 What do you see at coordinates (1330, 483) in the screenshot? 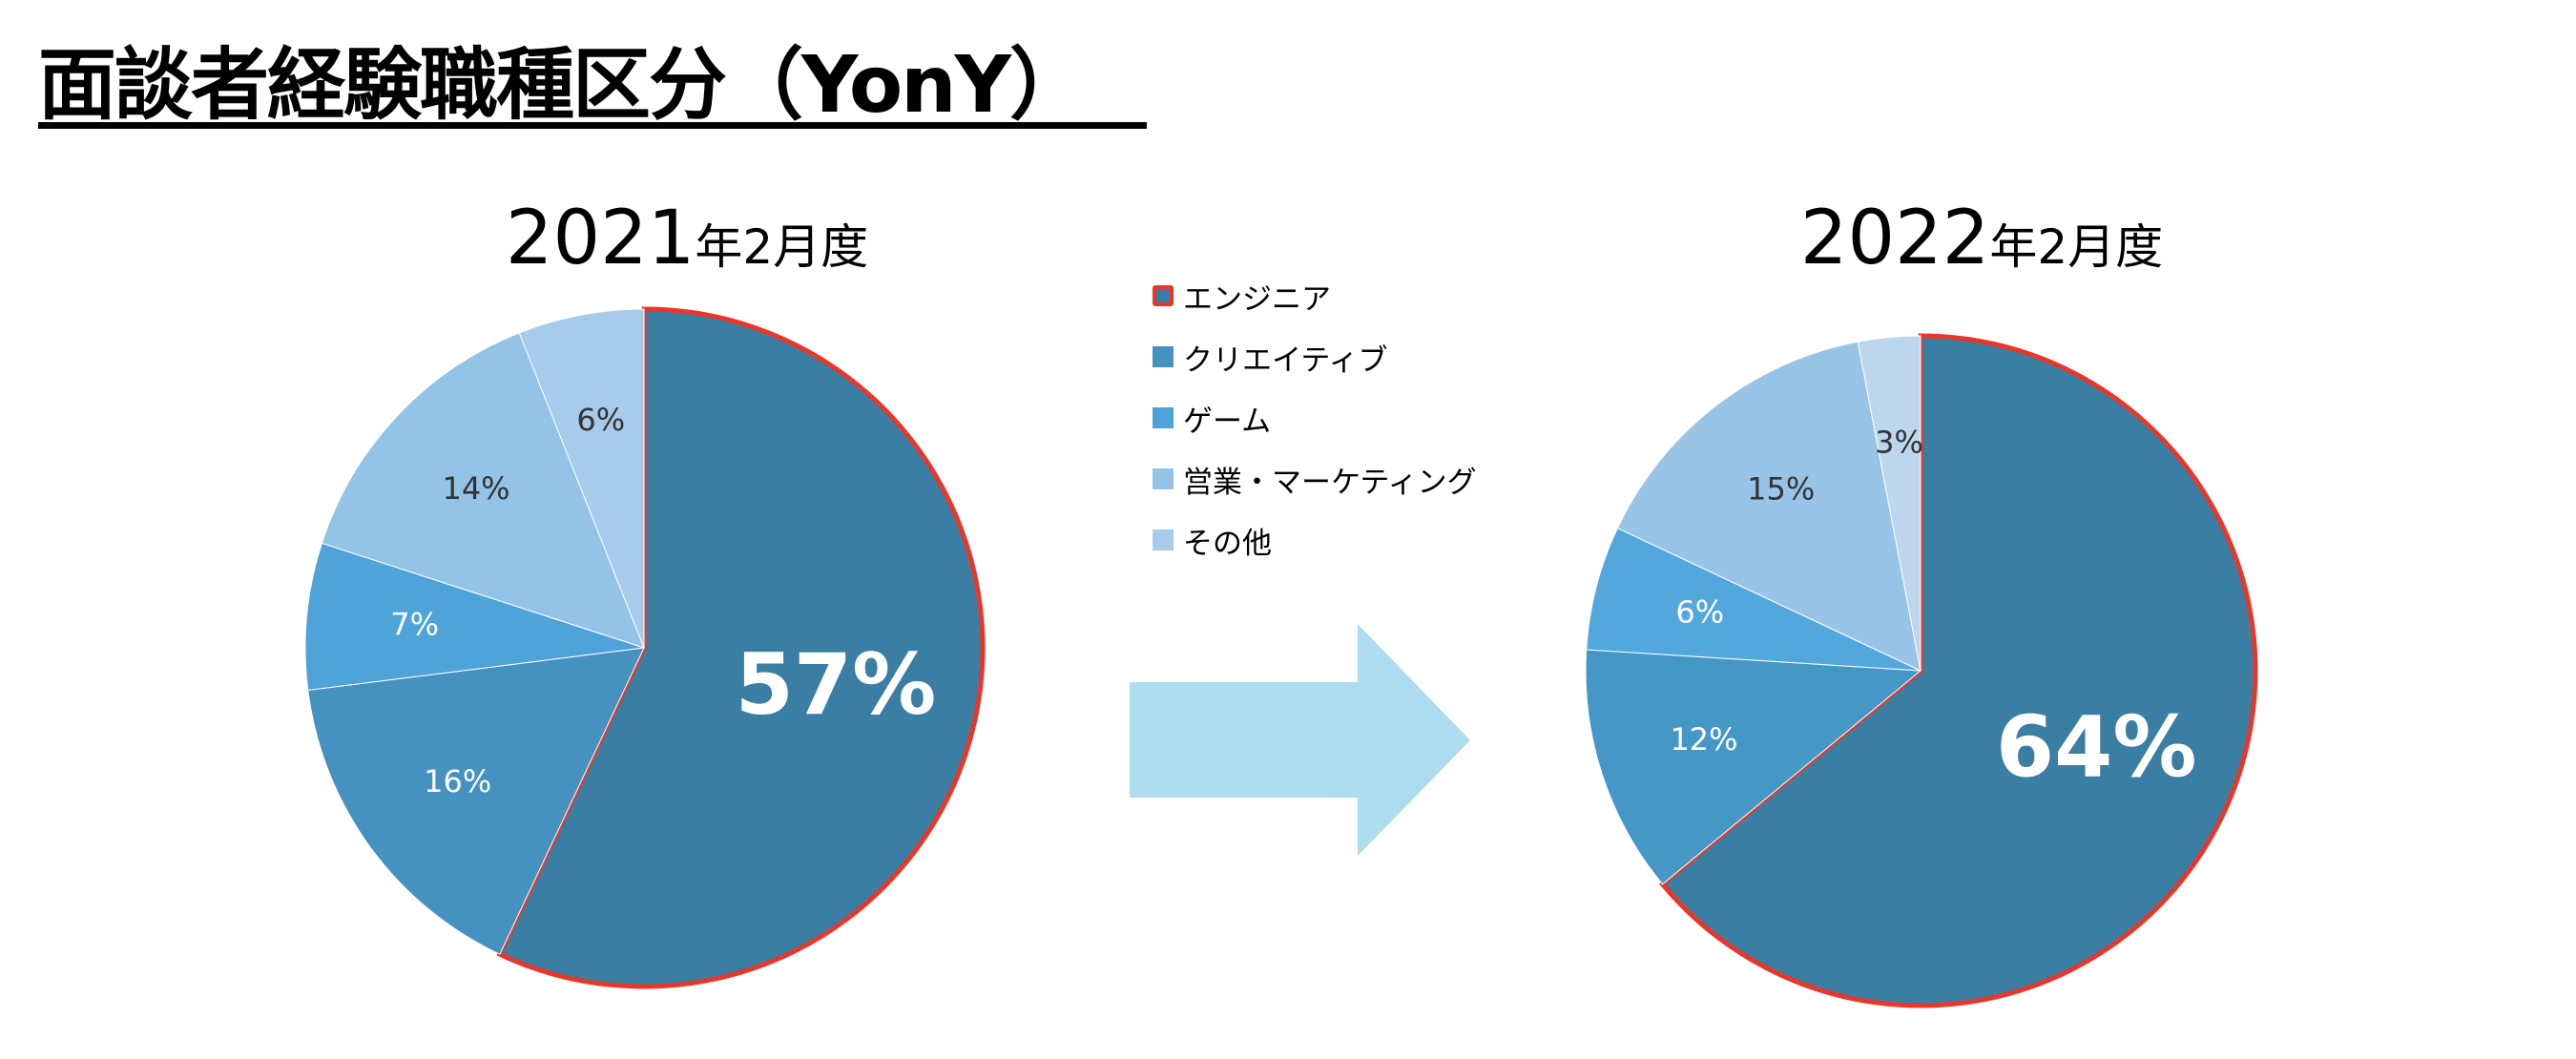
I see `legend-label: 営業・マーケティング` at bounding box center [1330, 483].